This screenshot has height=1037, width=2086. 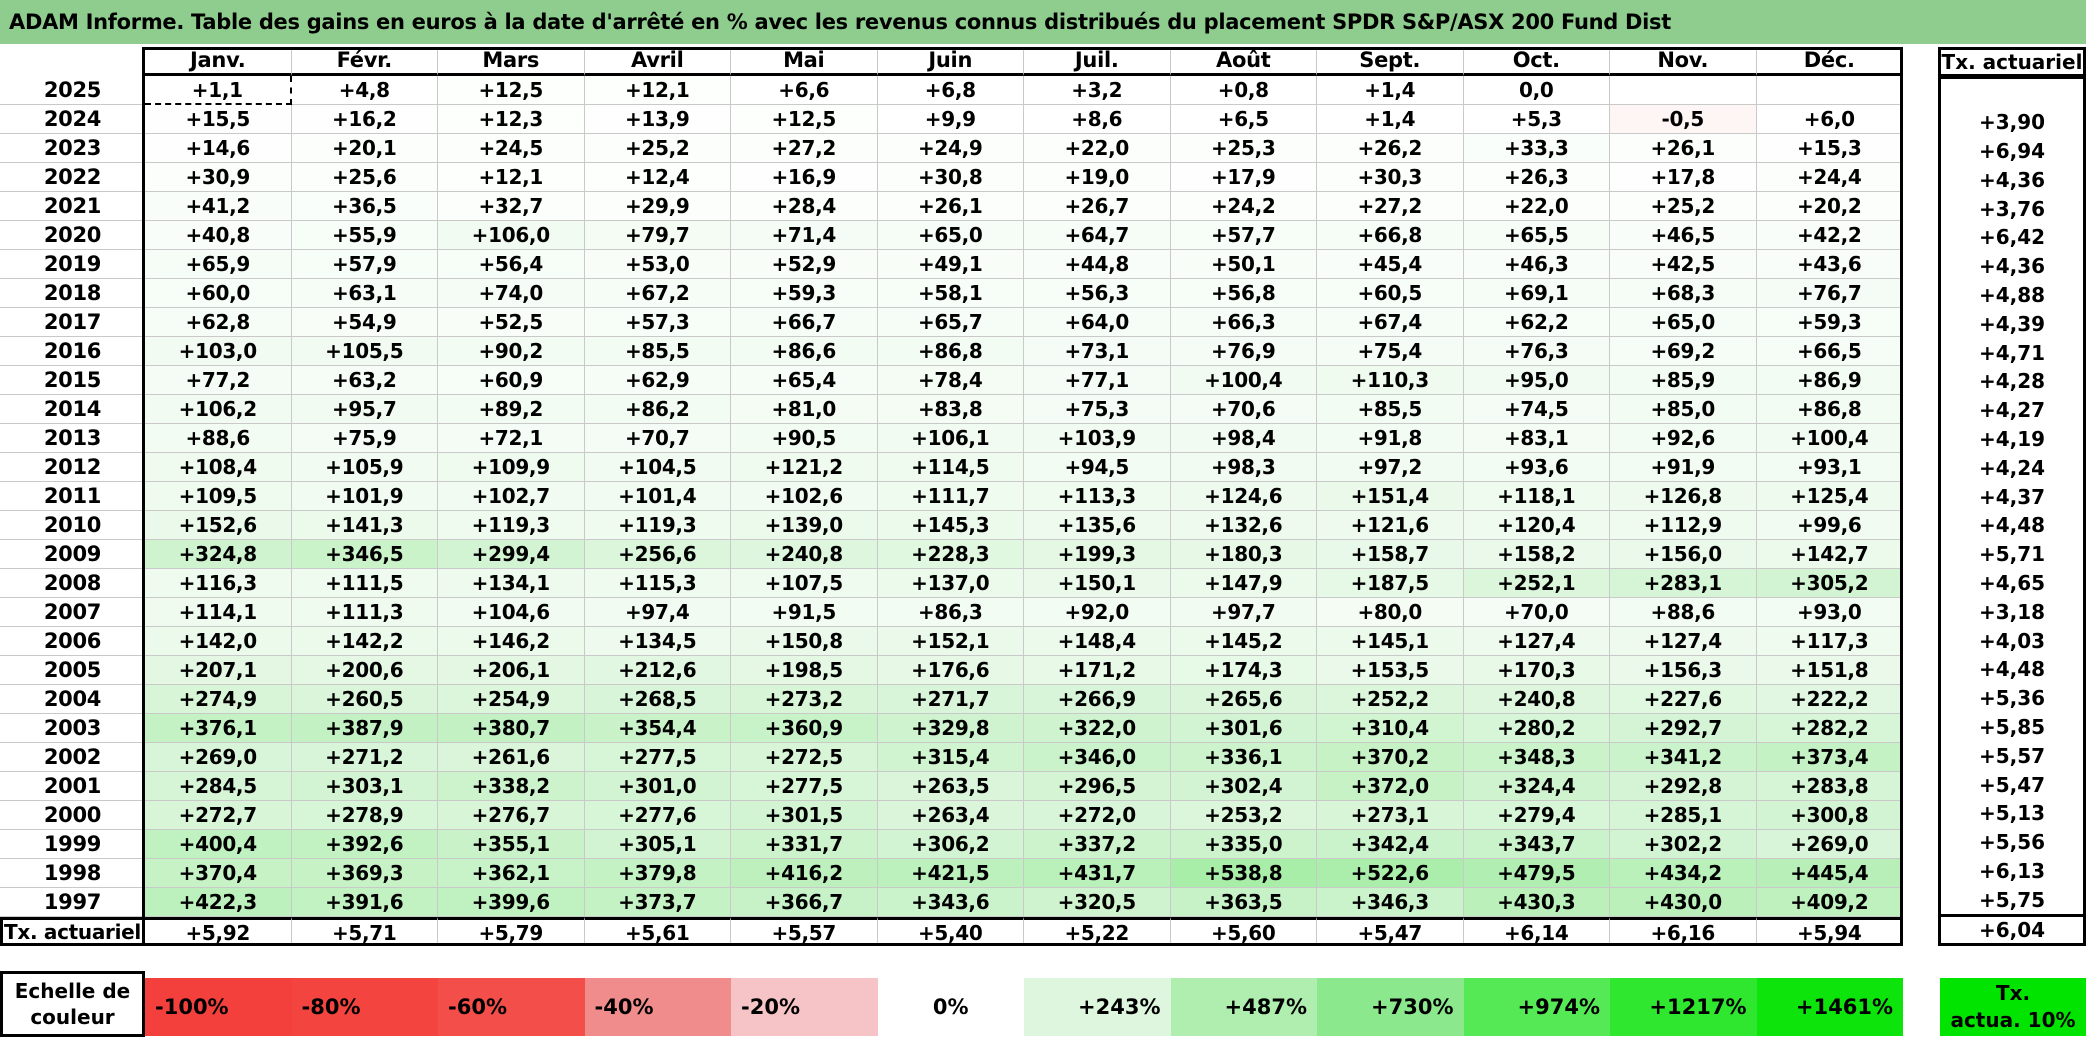 What do you see at coordinates (218, 844) in the screenshot?
I see `table-cell: +400,4` at bounding box center [218, 844].